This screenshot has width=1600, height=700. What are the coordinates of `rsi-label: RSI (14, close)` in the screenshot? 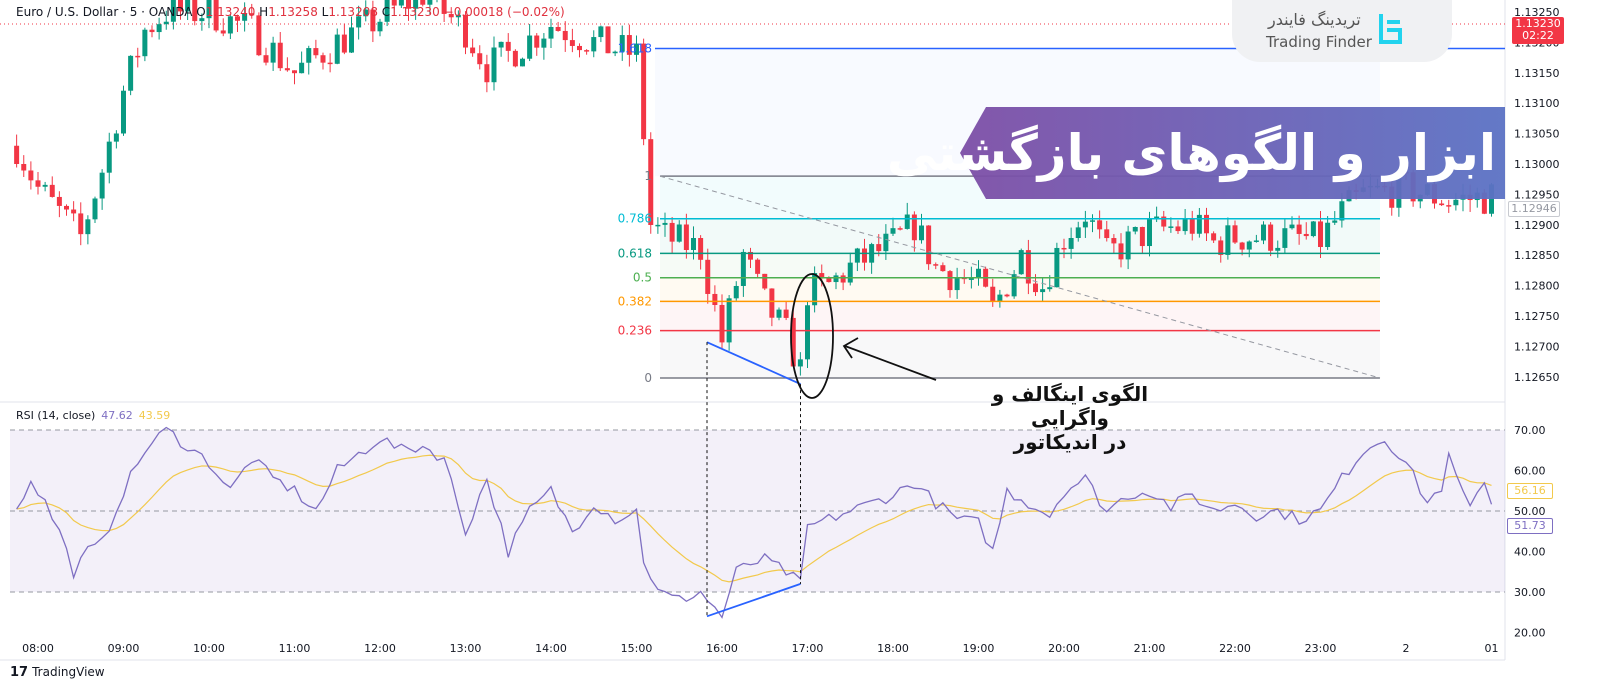 It's located at (56, 415).